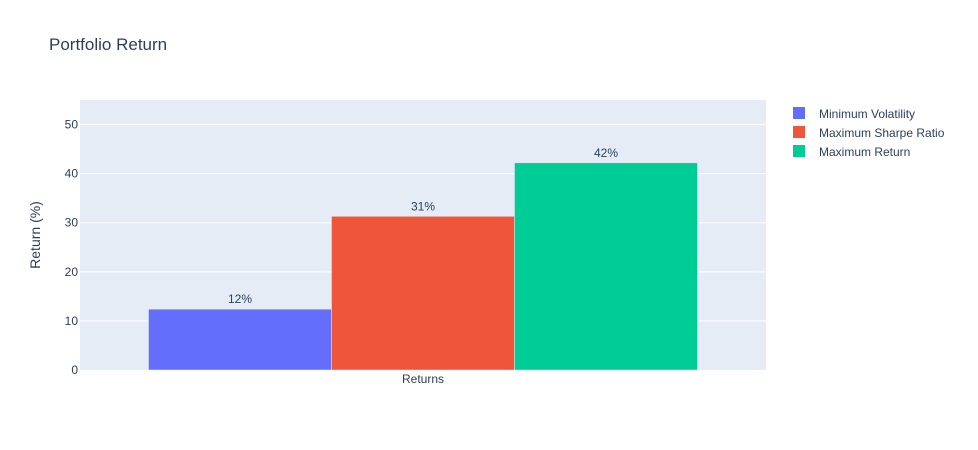 This screenshot has width=978, height=450. I want to click on y-tick-label: 30, so click(72, 223).